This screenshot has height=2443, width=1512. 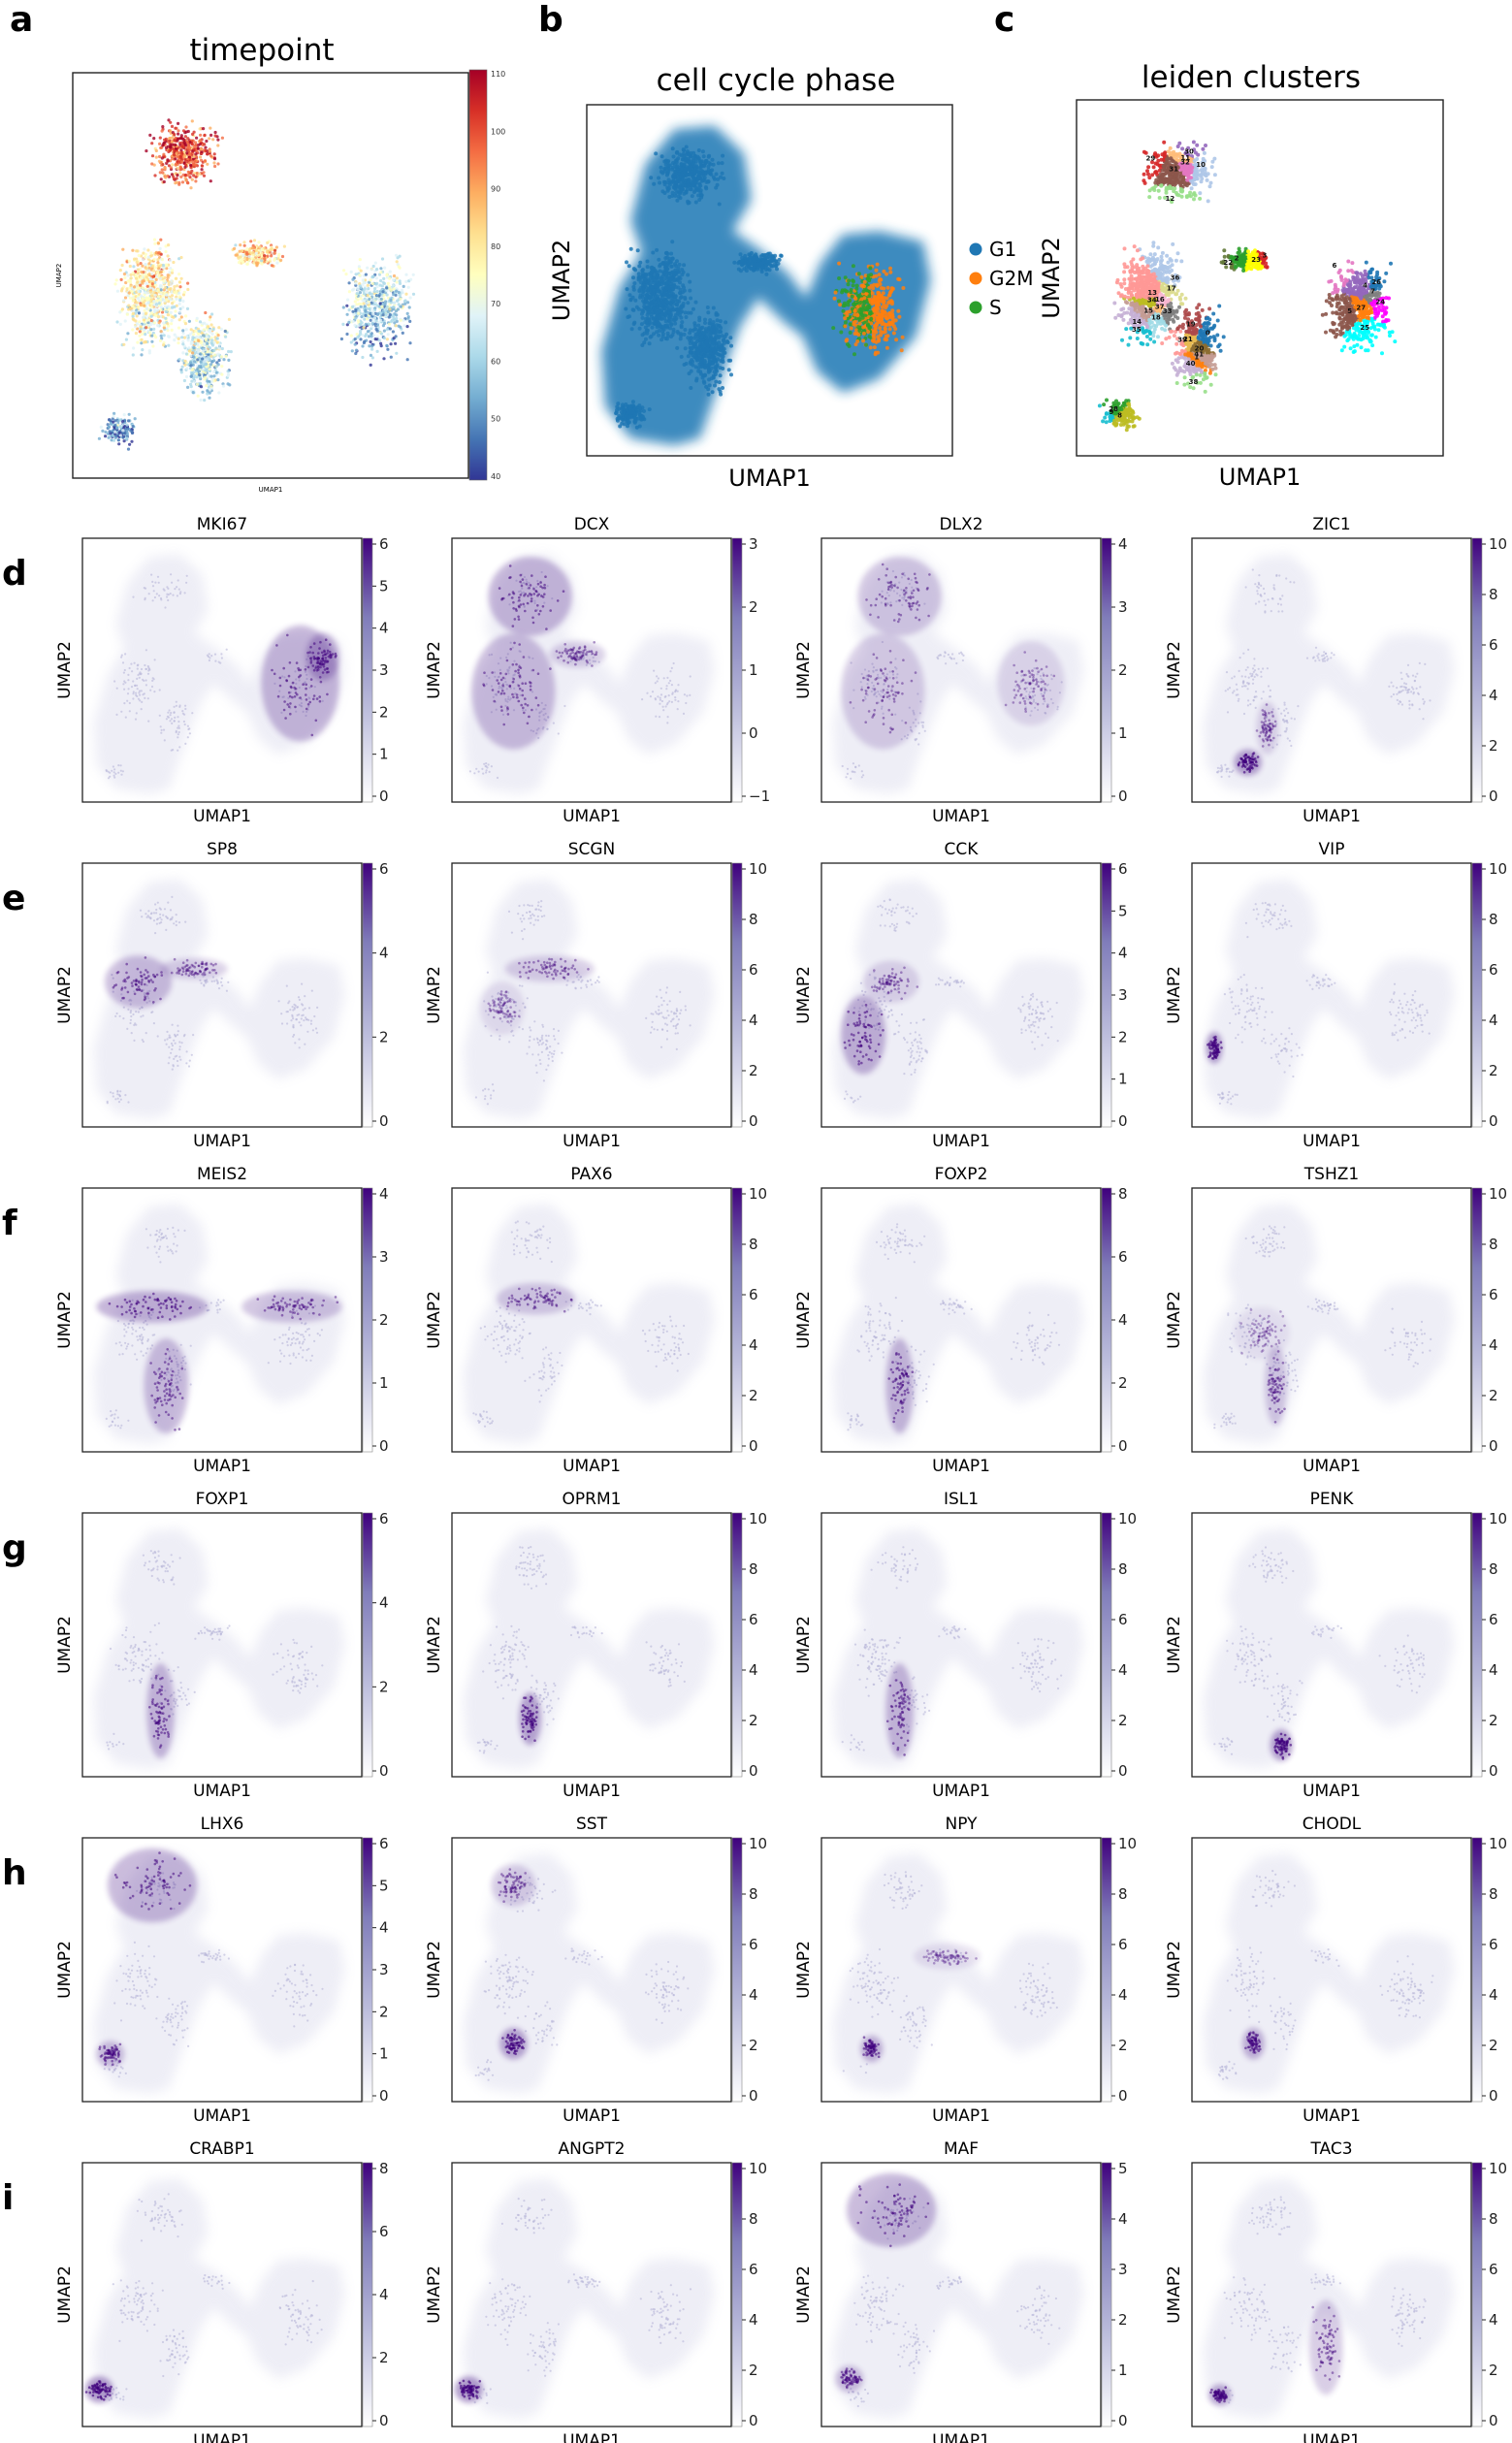 What do you see at coordinates (1251, 77) in the screenshot?
I see `panel-c-title: leiden clusters` at bounding box center [1251, 77].